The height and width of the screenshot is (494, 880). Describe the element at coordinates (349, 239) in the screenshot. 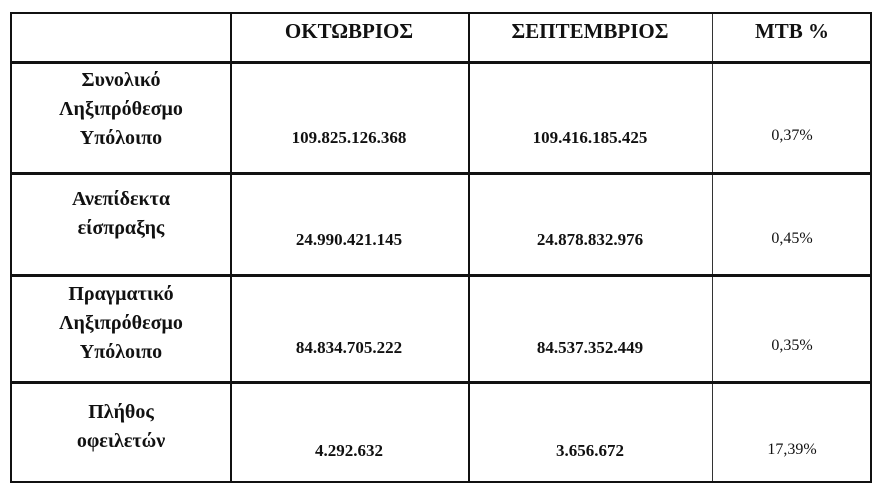

I see `october-value: 24.990.421.145` at that location.